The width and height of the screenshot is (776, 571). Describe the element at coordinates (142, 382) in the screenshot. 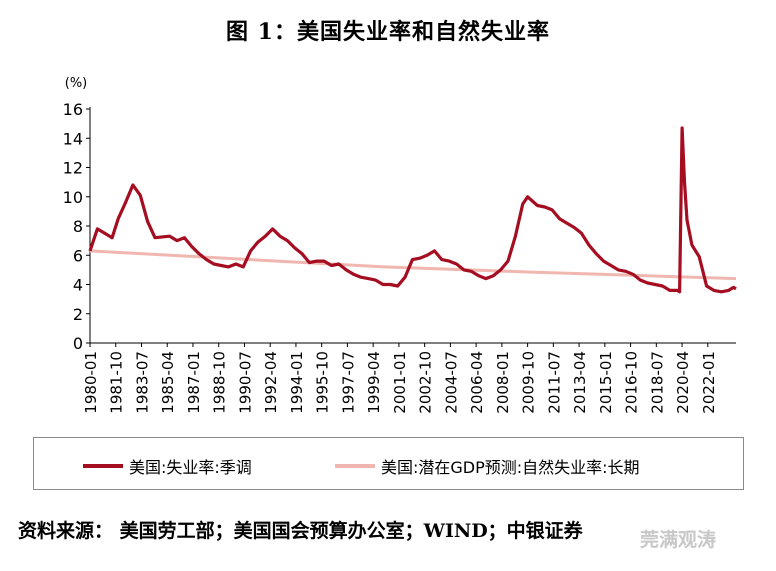

I see `x-tick-label: 1983-07` at that location.